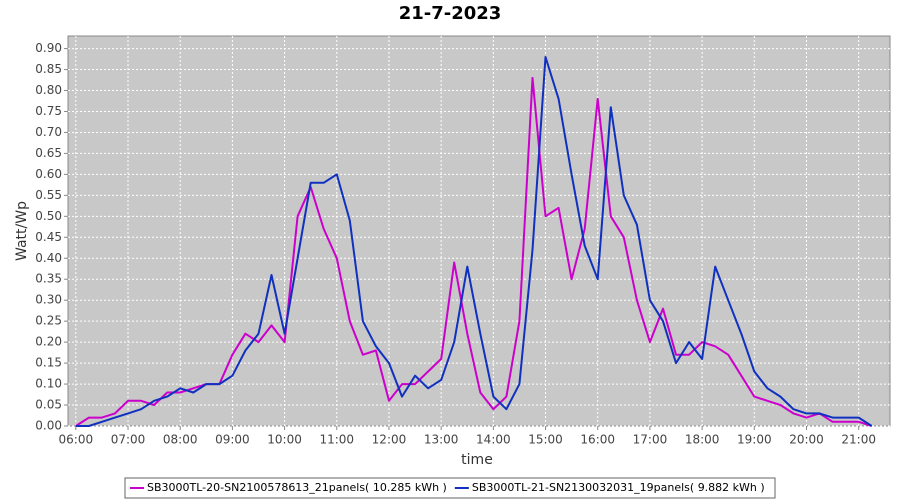  What do you see at coordinates (858, 440) in the screenshot?
I see `x-tick-label: 21:00` at bounding box center [858, 440].